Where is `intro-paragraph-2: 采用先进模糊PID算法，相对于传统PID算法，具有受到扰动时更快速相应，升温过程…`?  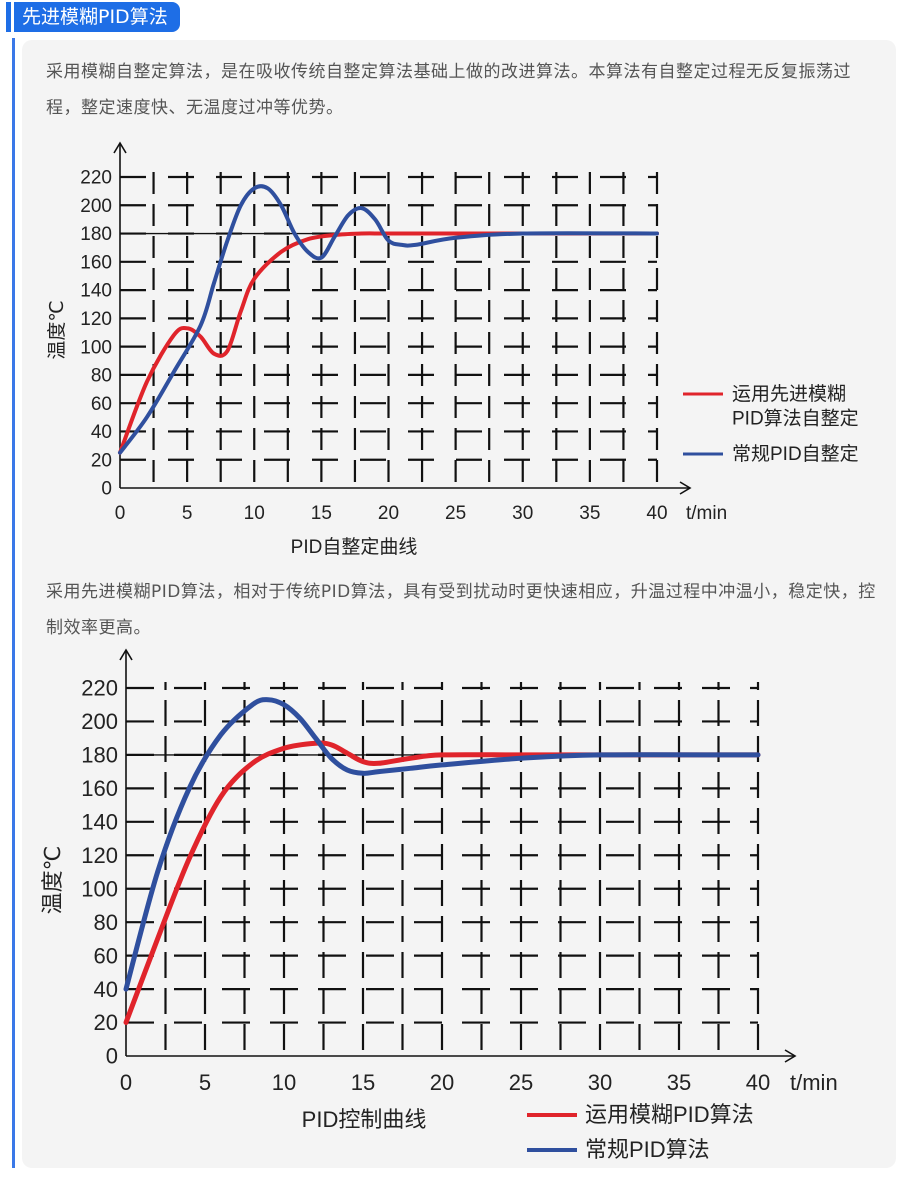
intro-paragraph-2: 采用先进模糊PID算法，相对于传统PID算法，具有受到扰动时更快速相应，升温过程… is located at coordinates (461, 610).